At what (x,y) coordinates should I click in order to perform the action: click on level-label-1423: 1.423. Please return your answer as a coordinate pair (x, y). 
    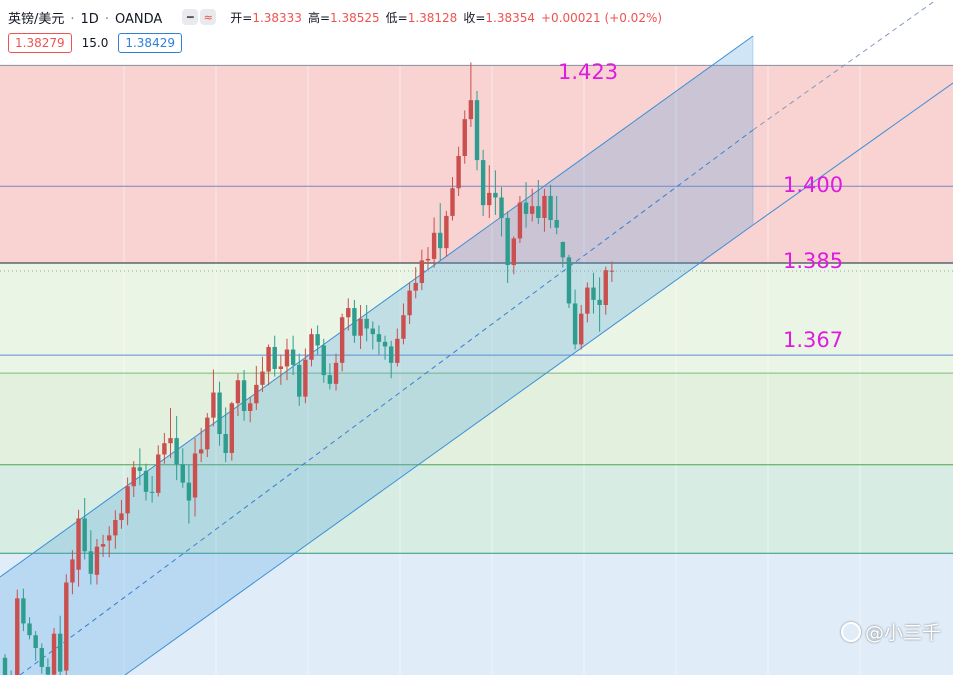
    Looking at the image, I should click on (588, 72).